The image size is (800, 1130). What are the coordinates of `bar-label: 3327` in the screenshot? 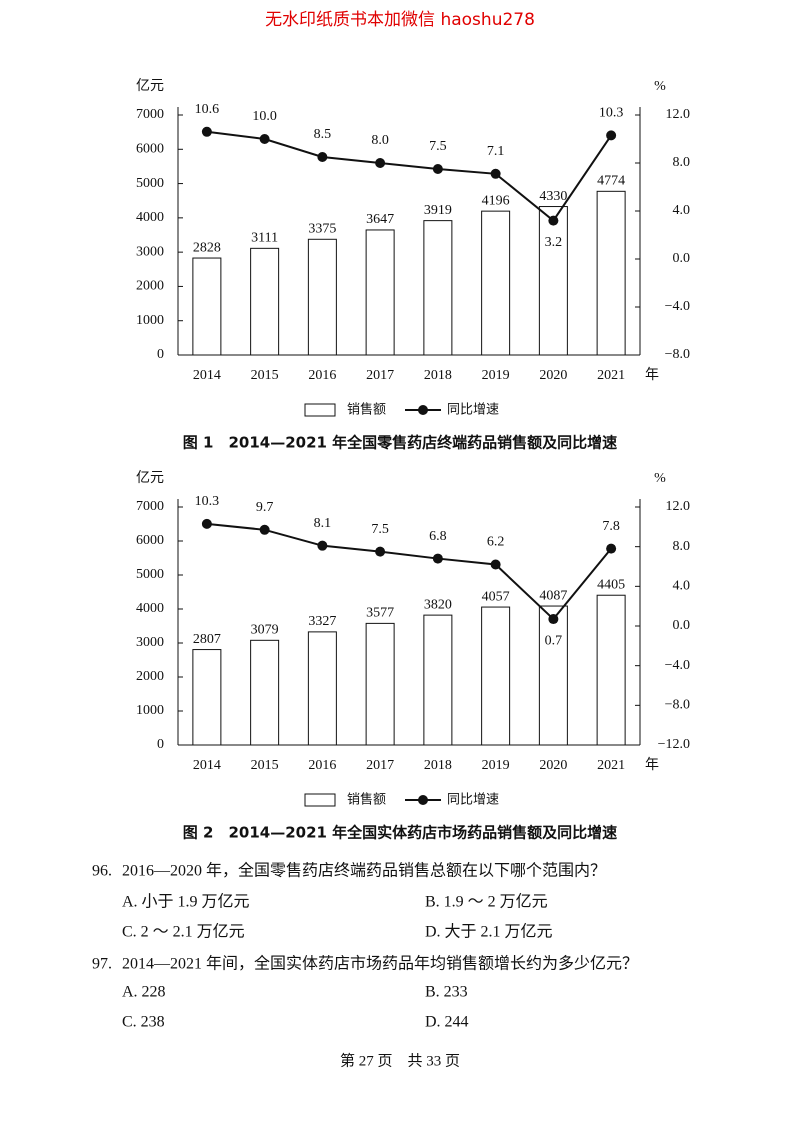 It's located at (322, 621).